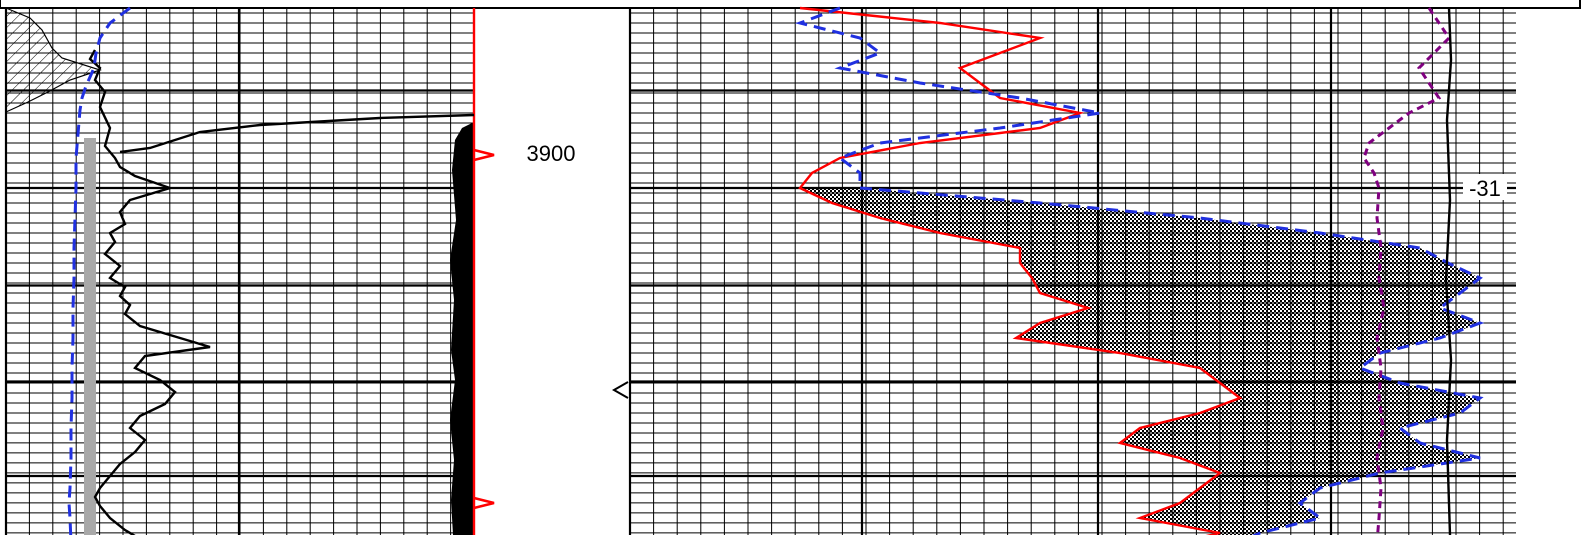  I want to click on black-fill-band, so click(462, 328).